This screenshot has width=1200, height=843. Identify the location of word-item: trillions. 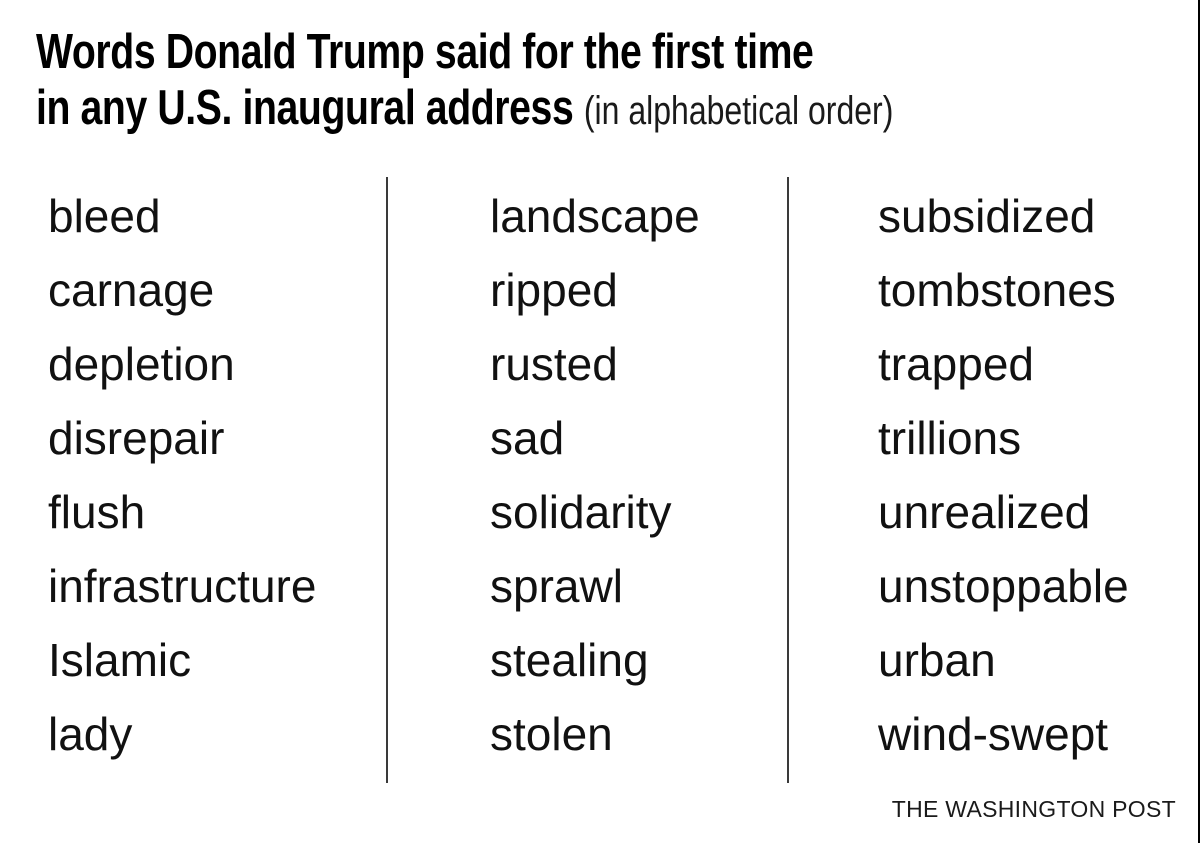
(950, 438).